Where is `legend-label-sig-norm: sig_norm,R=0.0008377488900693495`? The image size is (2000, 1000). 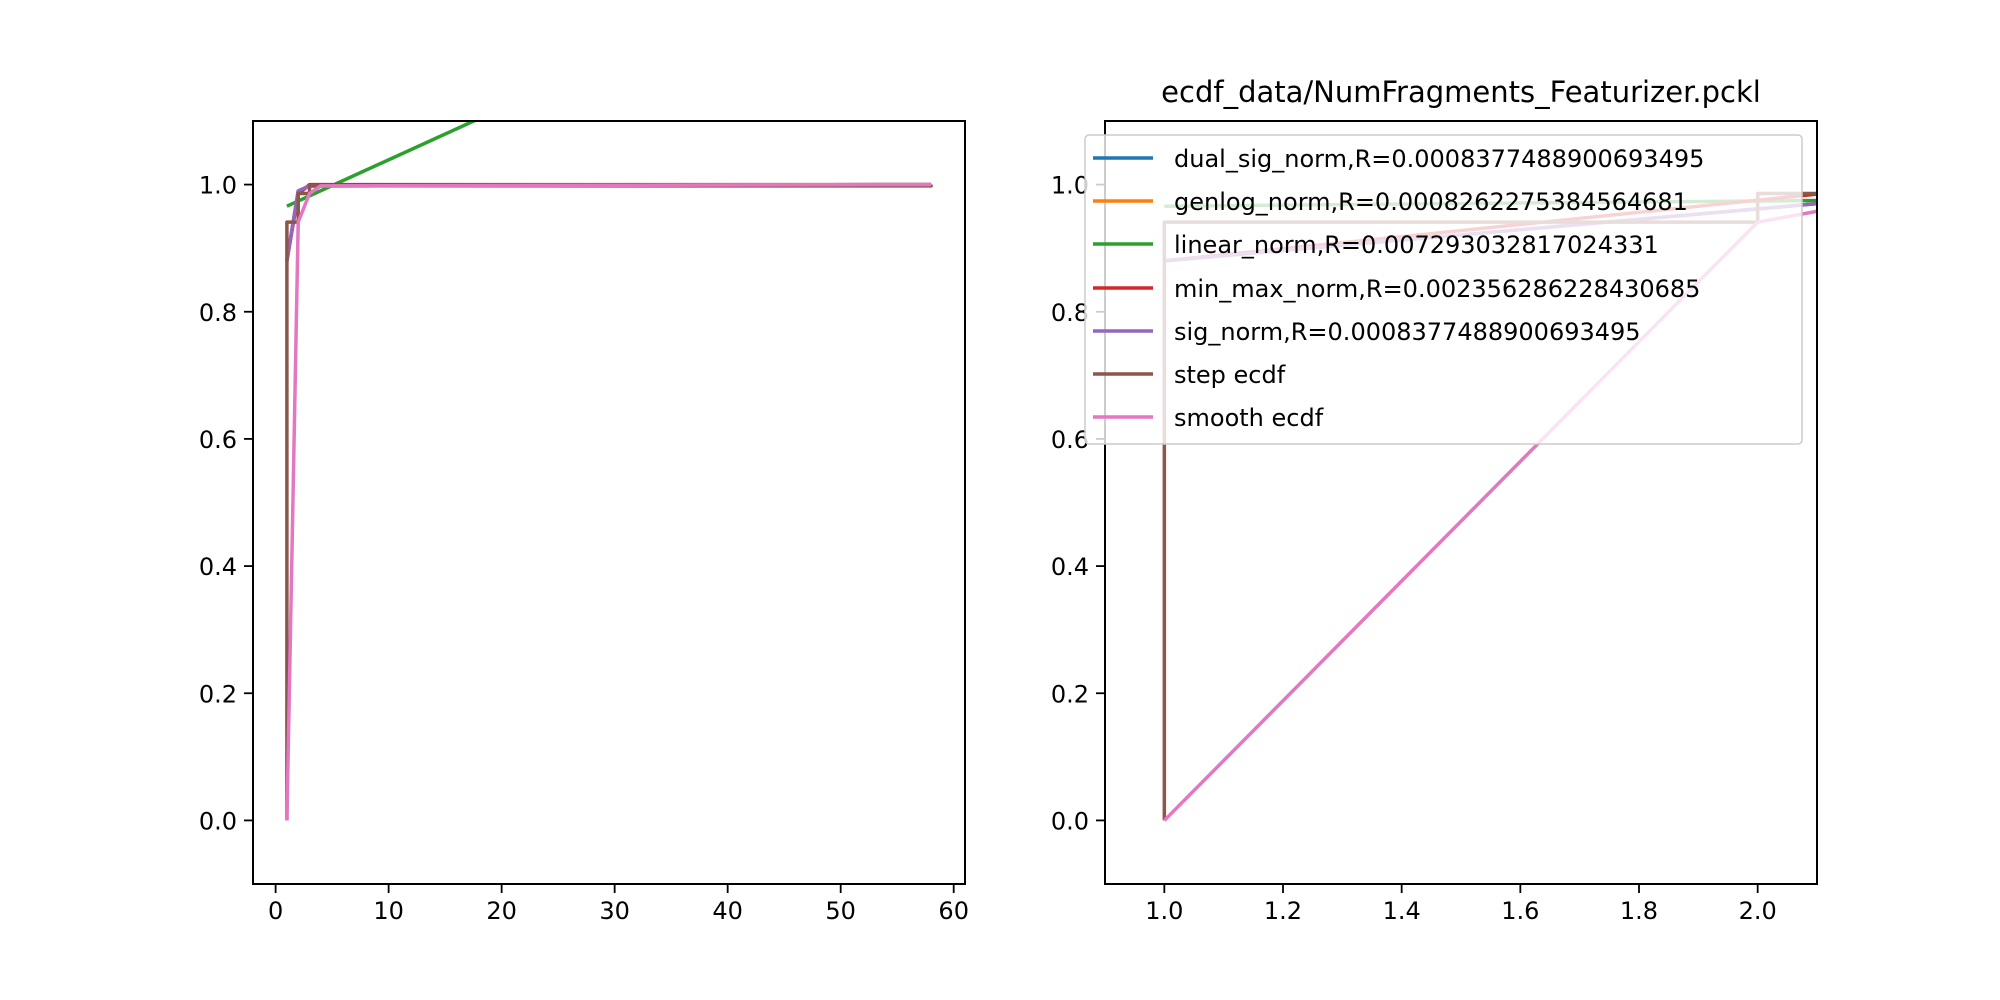 legend-label-sig-norm: sig_norm,R=0.0008377488900693495 is located at coordinates (1407, 332).